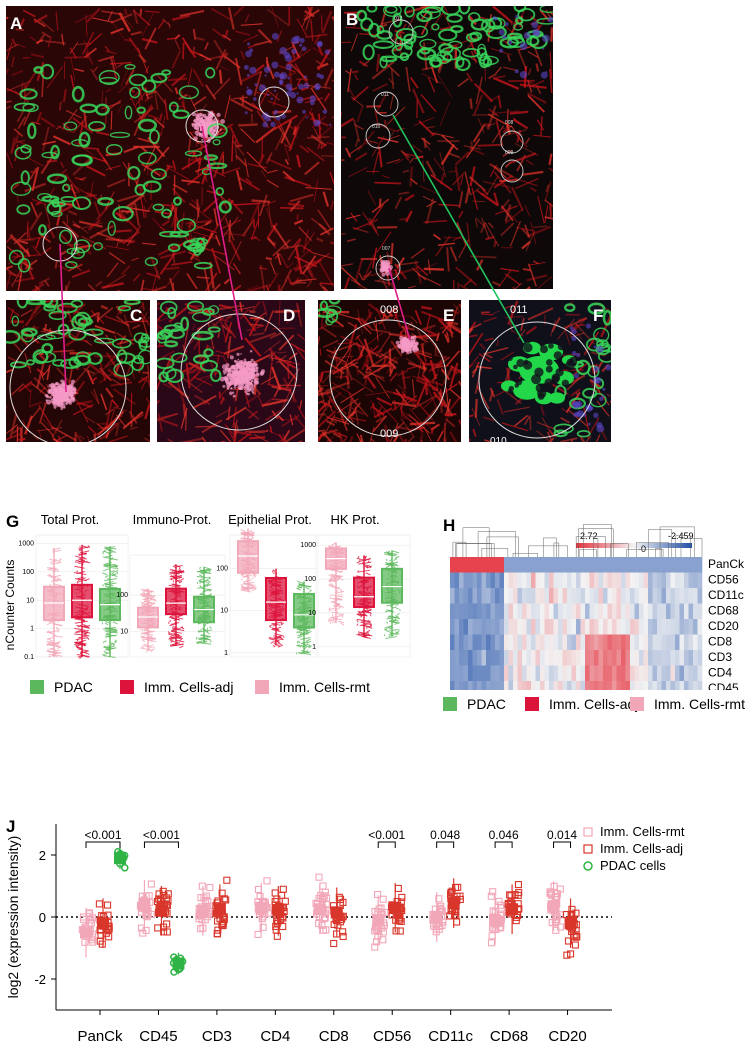 The height and width of the screenshot is (1051, 752). I want to click on gap, so click(540, 388).